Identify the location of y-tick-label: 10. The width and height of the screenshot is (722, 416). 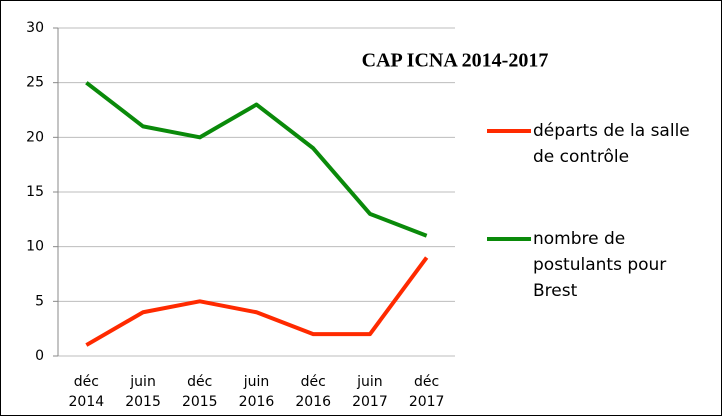
(35, 247).